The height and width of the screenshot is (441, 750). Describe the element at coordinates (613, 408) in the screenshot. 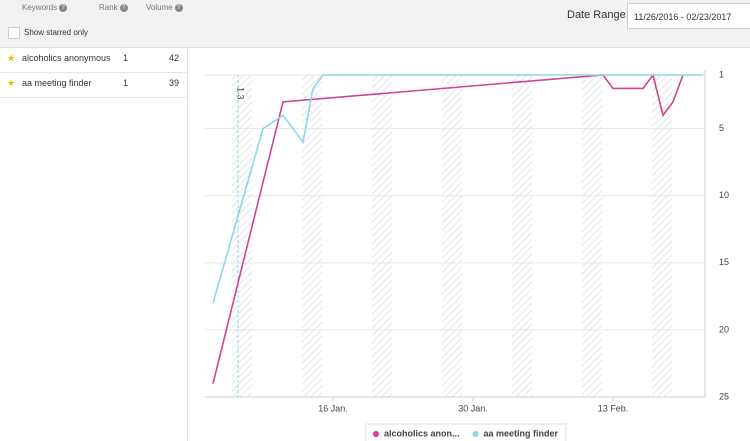

I see `x-tick-label: 13 Feb.` at that location.